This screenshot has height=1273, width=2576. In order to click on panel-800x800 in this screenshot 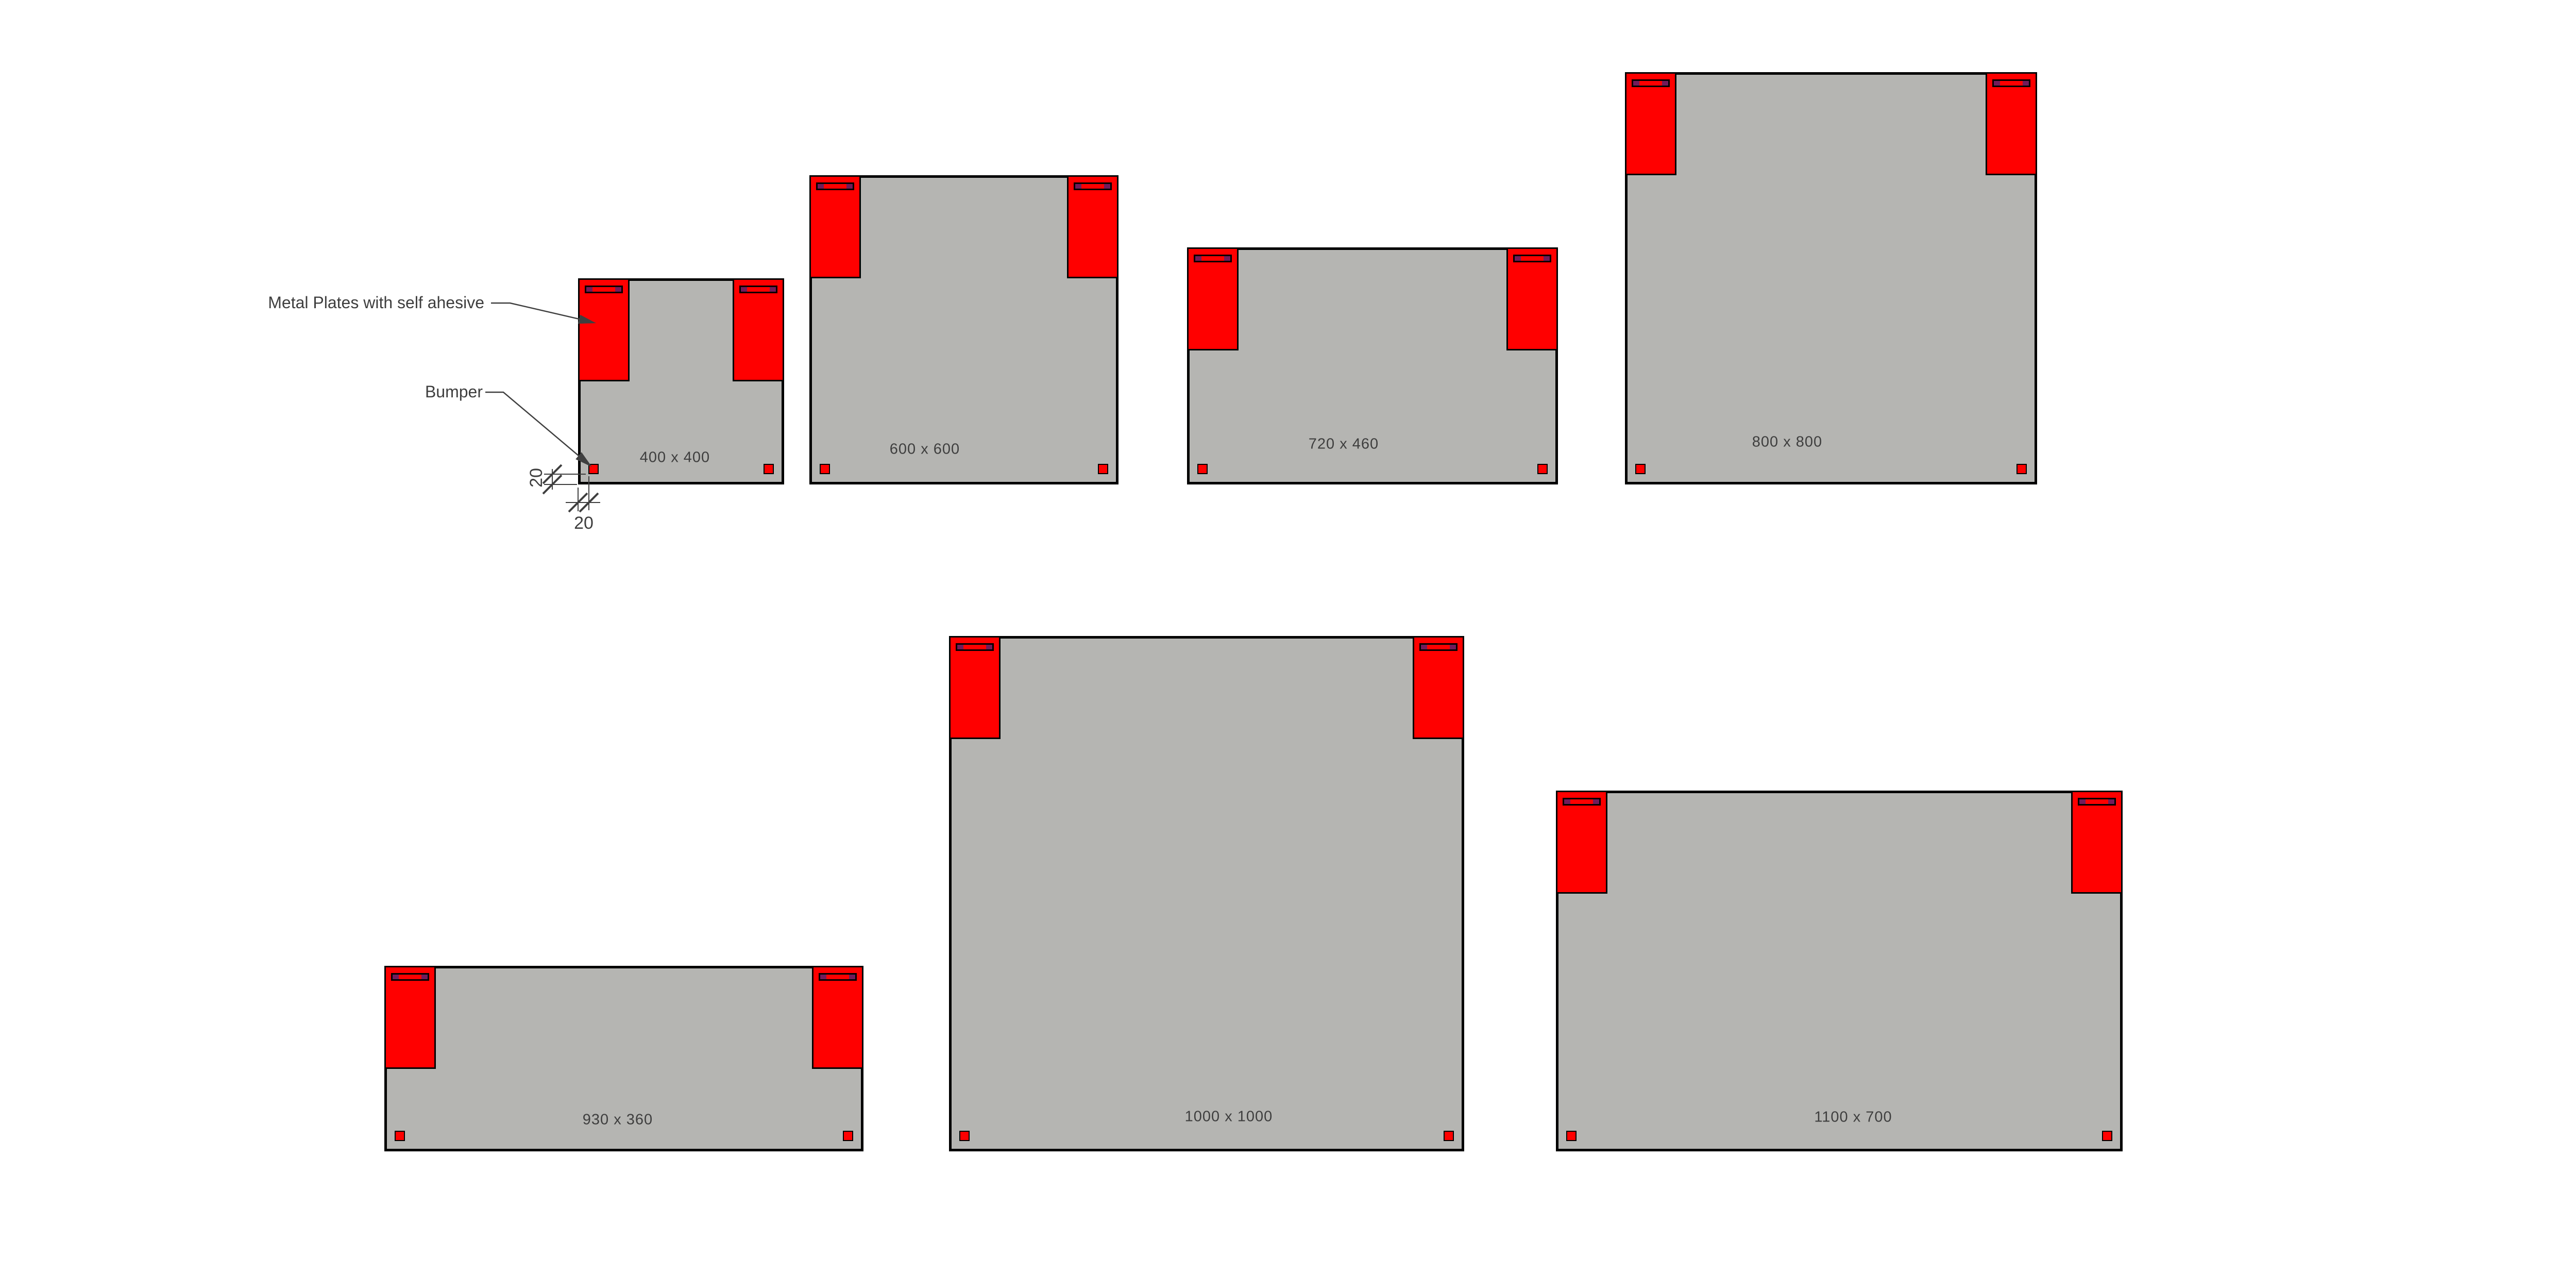, I will do `click(1831, 278)`.